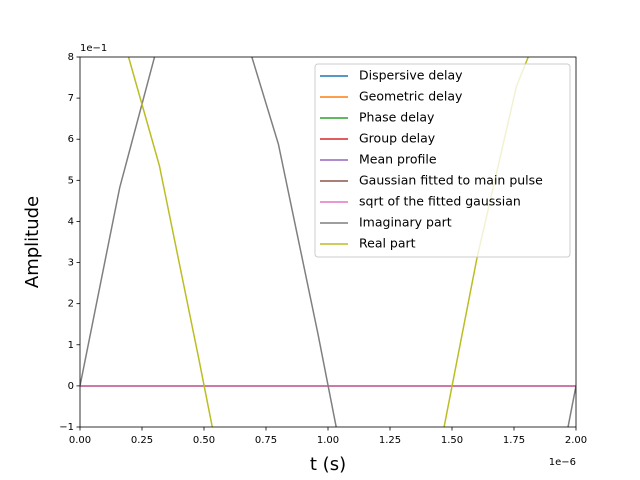  What do you see at coordinates (66, 427) in the screenshot?
I see `y-tick-label: −1` at bounding box center [66, 427].